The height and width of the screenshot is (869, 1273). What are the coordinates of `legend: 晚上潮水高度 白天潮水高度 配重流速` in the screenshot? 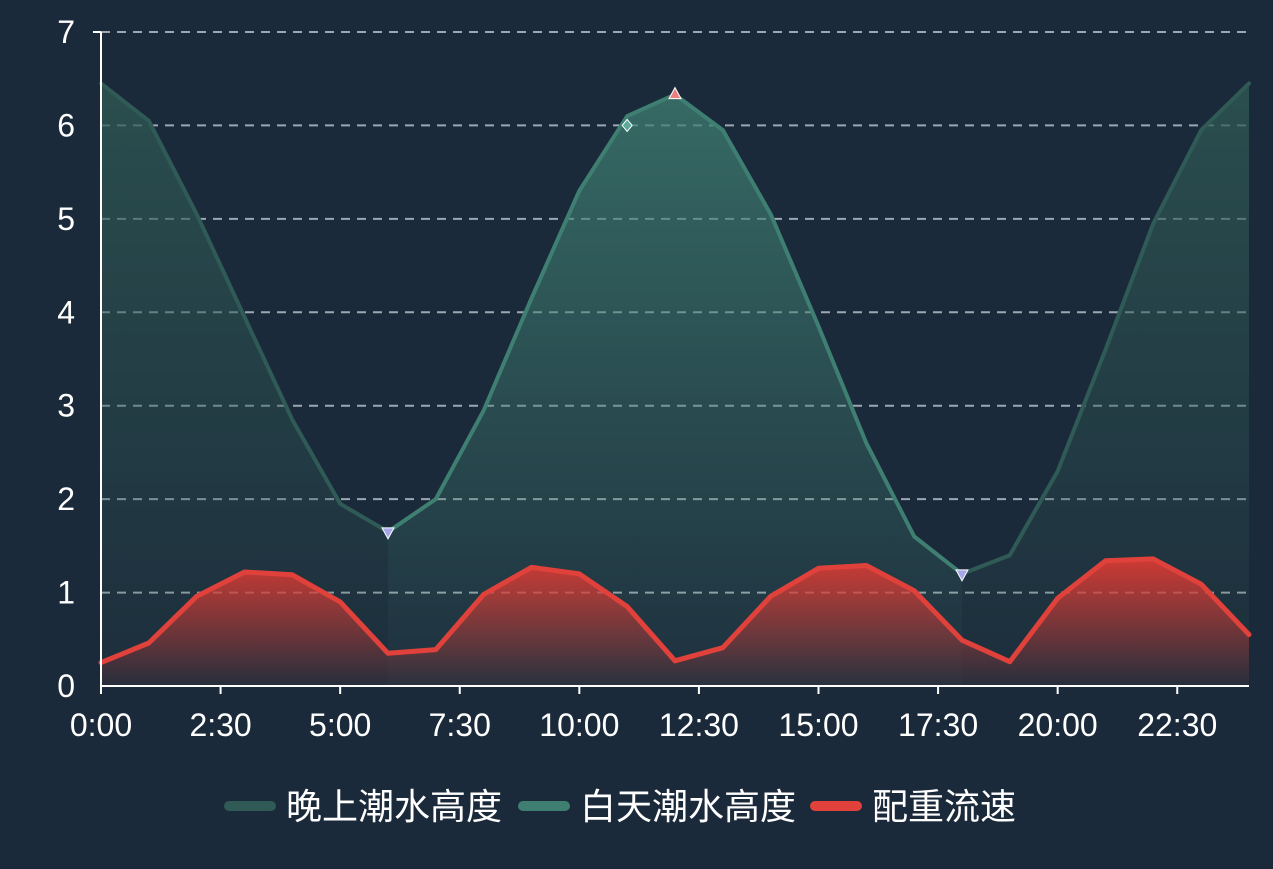 It's located at (620, 806).